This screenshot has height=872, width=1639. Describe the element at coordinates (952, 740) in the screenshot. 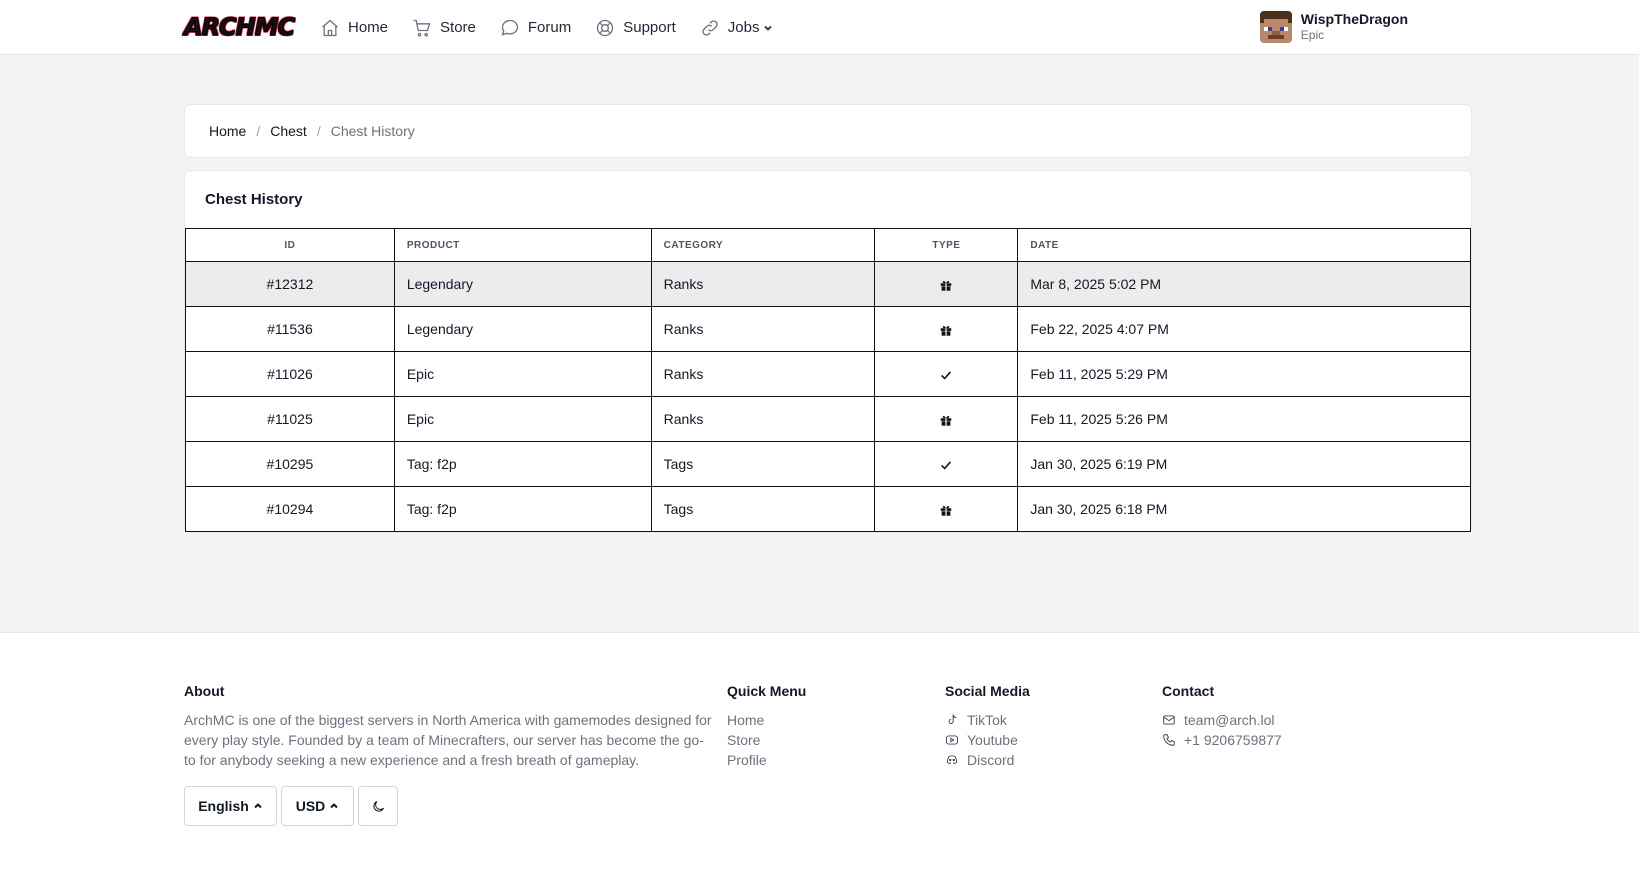

I see `youtube-icon` at that location.